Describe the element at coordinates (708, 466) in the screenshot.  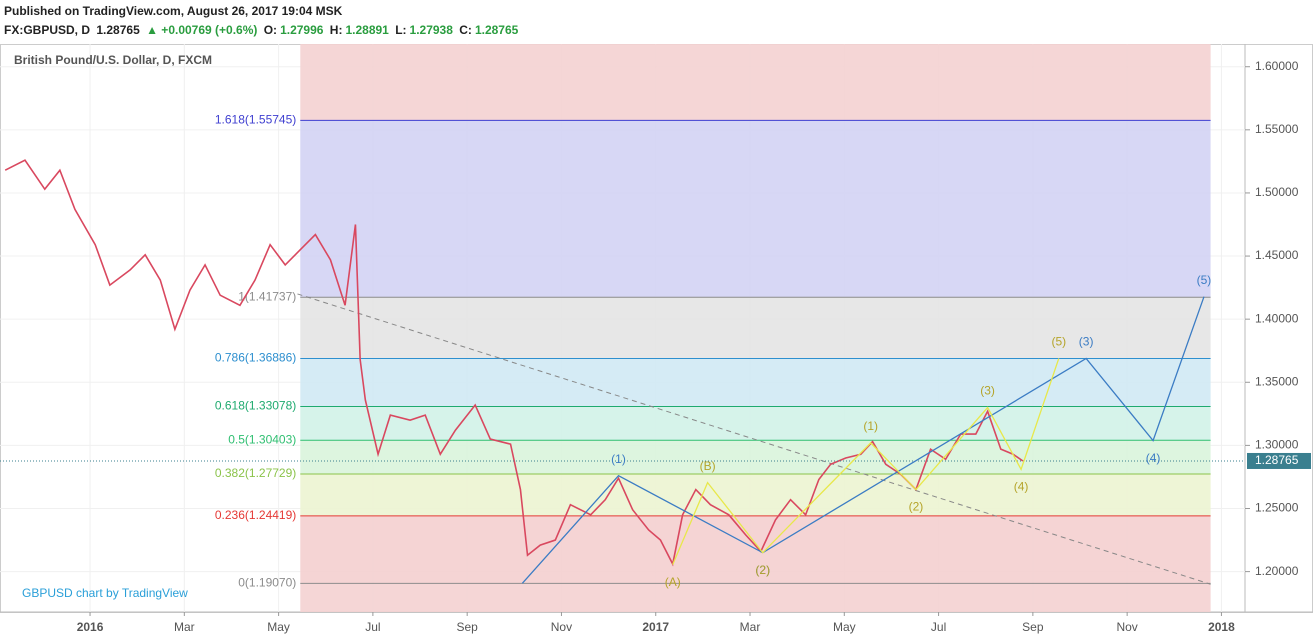
I see `wave-label: (B)` at that location.